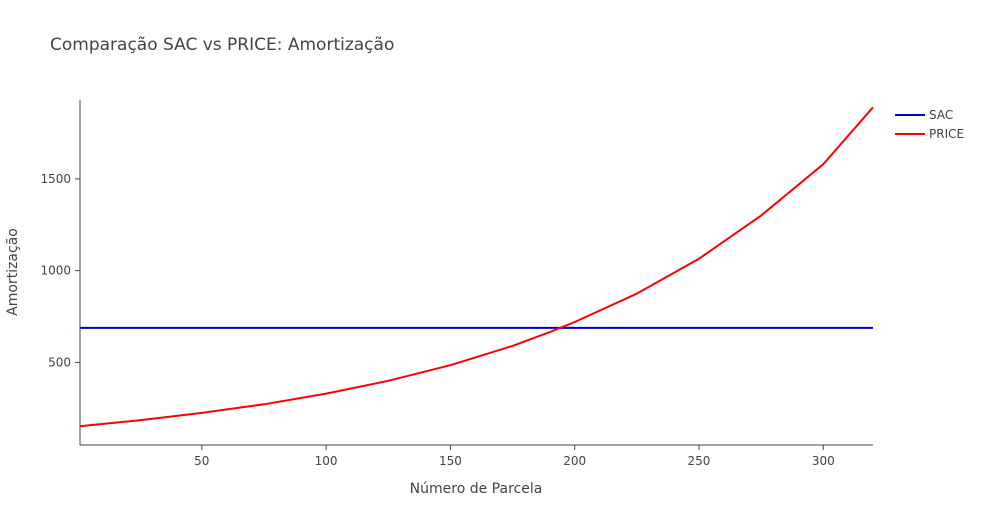 This screenshot has height=529, width=982. Describe the element at coordinates (924, 115) in the screenshot. I see `legend-item-sac: SAC` at that location.